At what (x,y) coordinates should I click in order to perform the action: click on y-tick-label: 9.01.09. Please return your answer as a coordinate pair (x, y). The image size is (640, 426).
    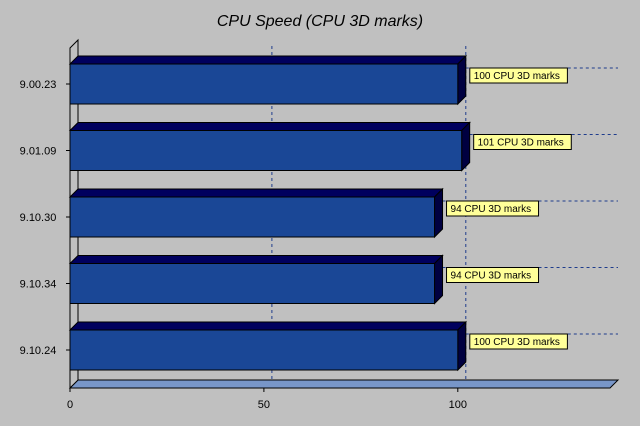
    Looking at the image, I should click on (38, 152).